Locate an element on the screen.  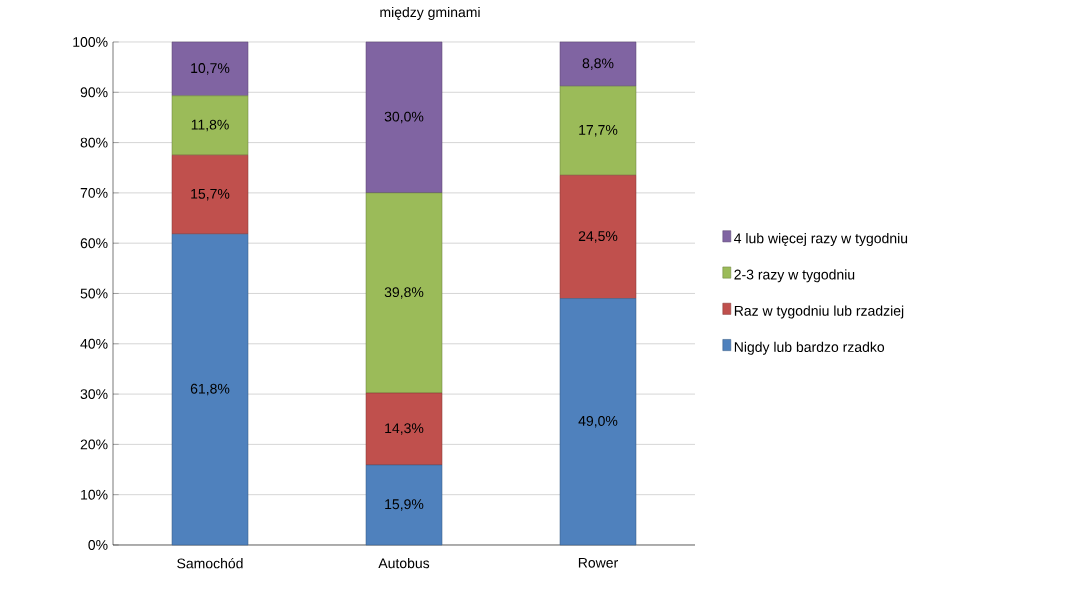
y-tick-label: 30% is located at coordinates (94, 394).